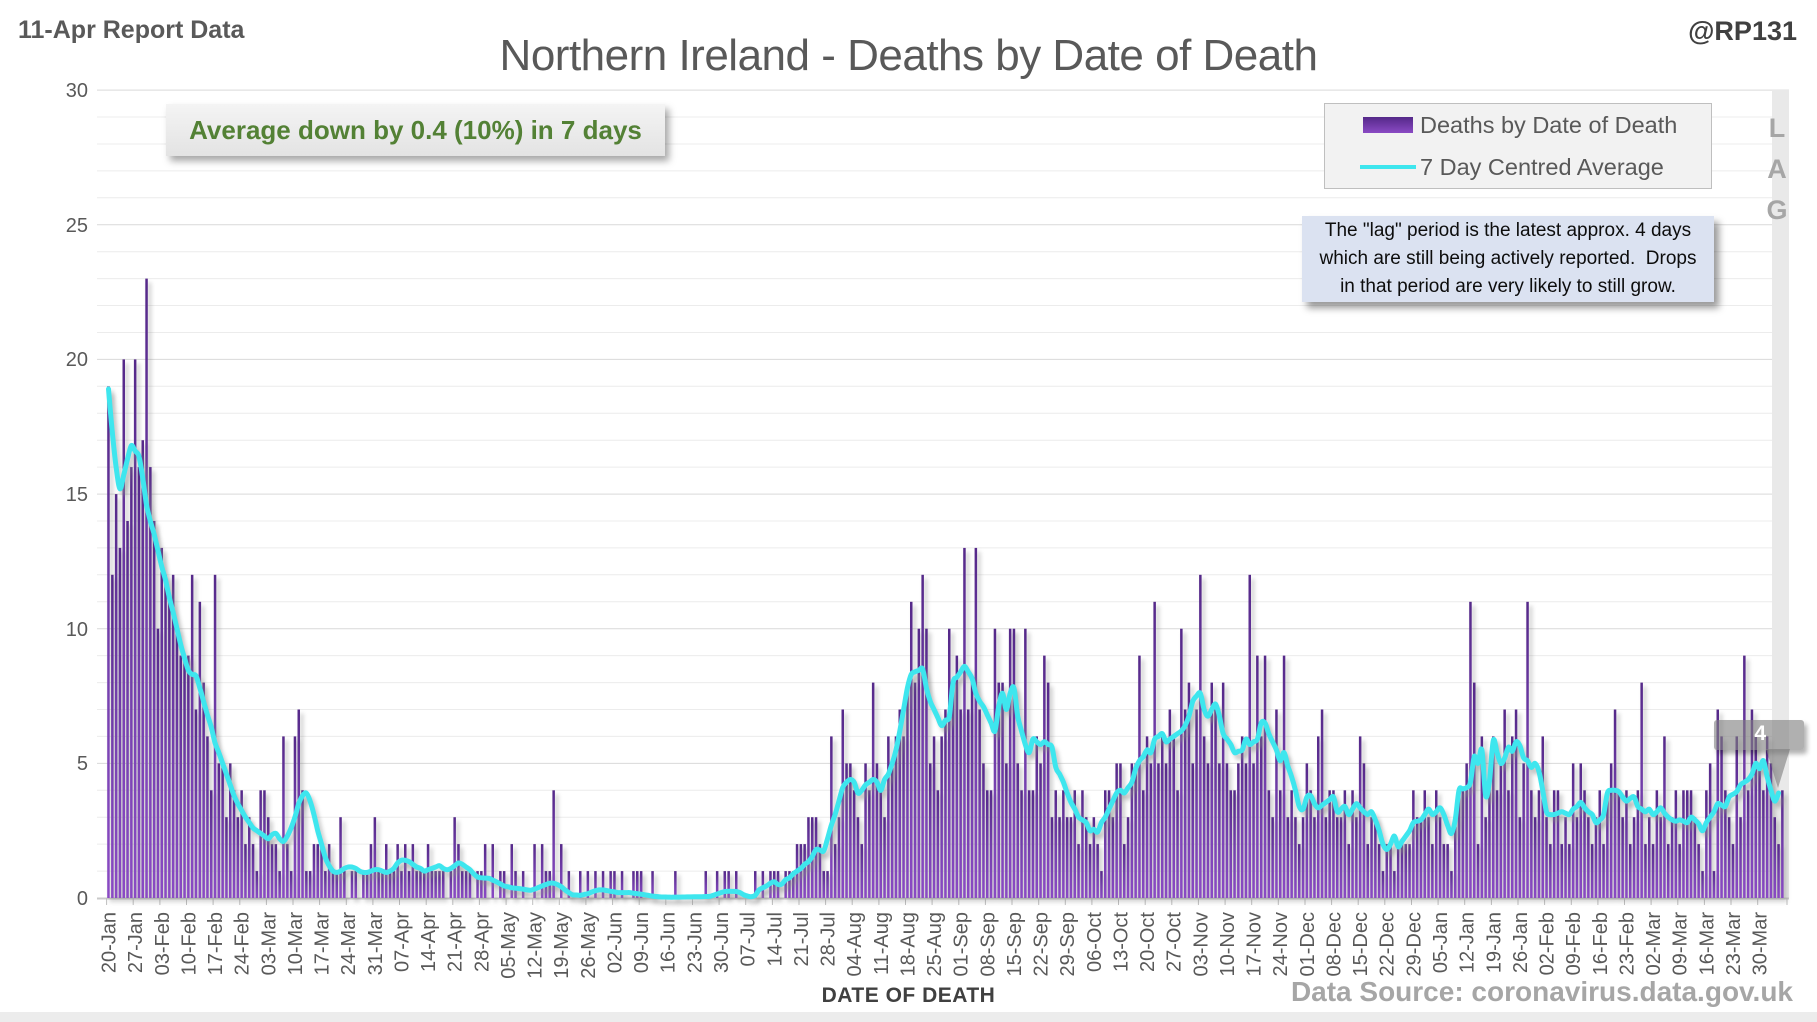 The image size is (1817, 1022). I want to click on svg-text: 03-Feb, so click(163, 943).